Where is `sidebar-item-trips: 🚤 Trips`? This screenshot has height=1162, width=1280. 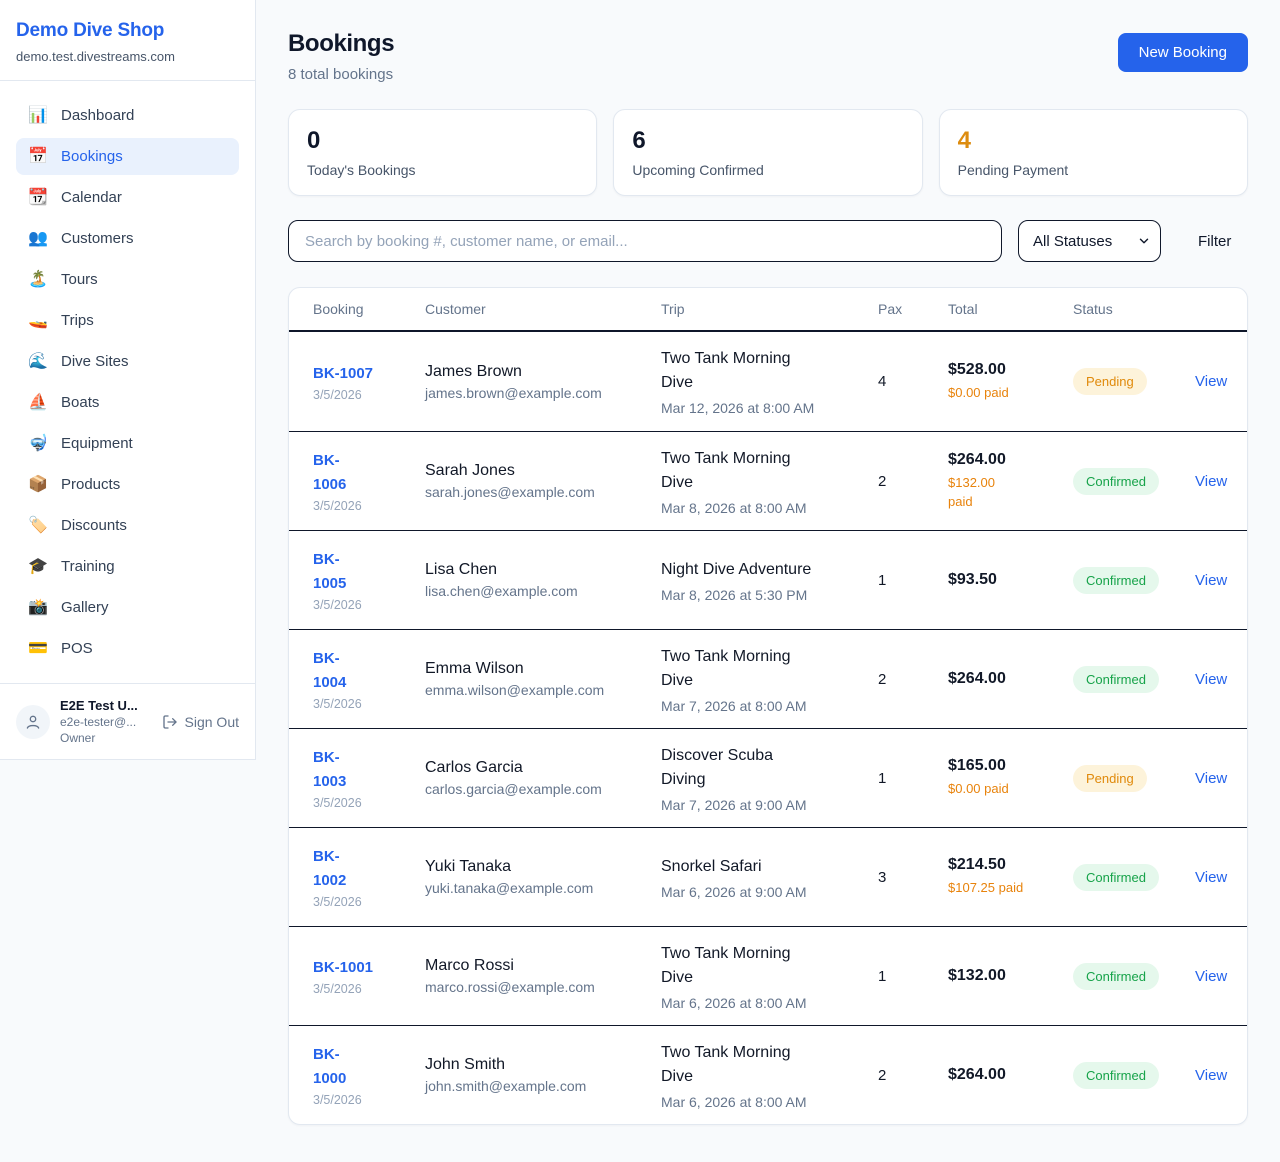
sidebar-item-trips: 🚤 Trips is located at coordinates (127, 320).